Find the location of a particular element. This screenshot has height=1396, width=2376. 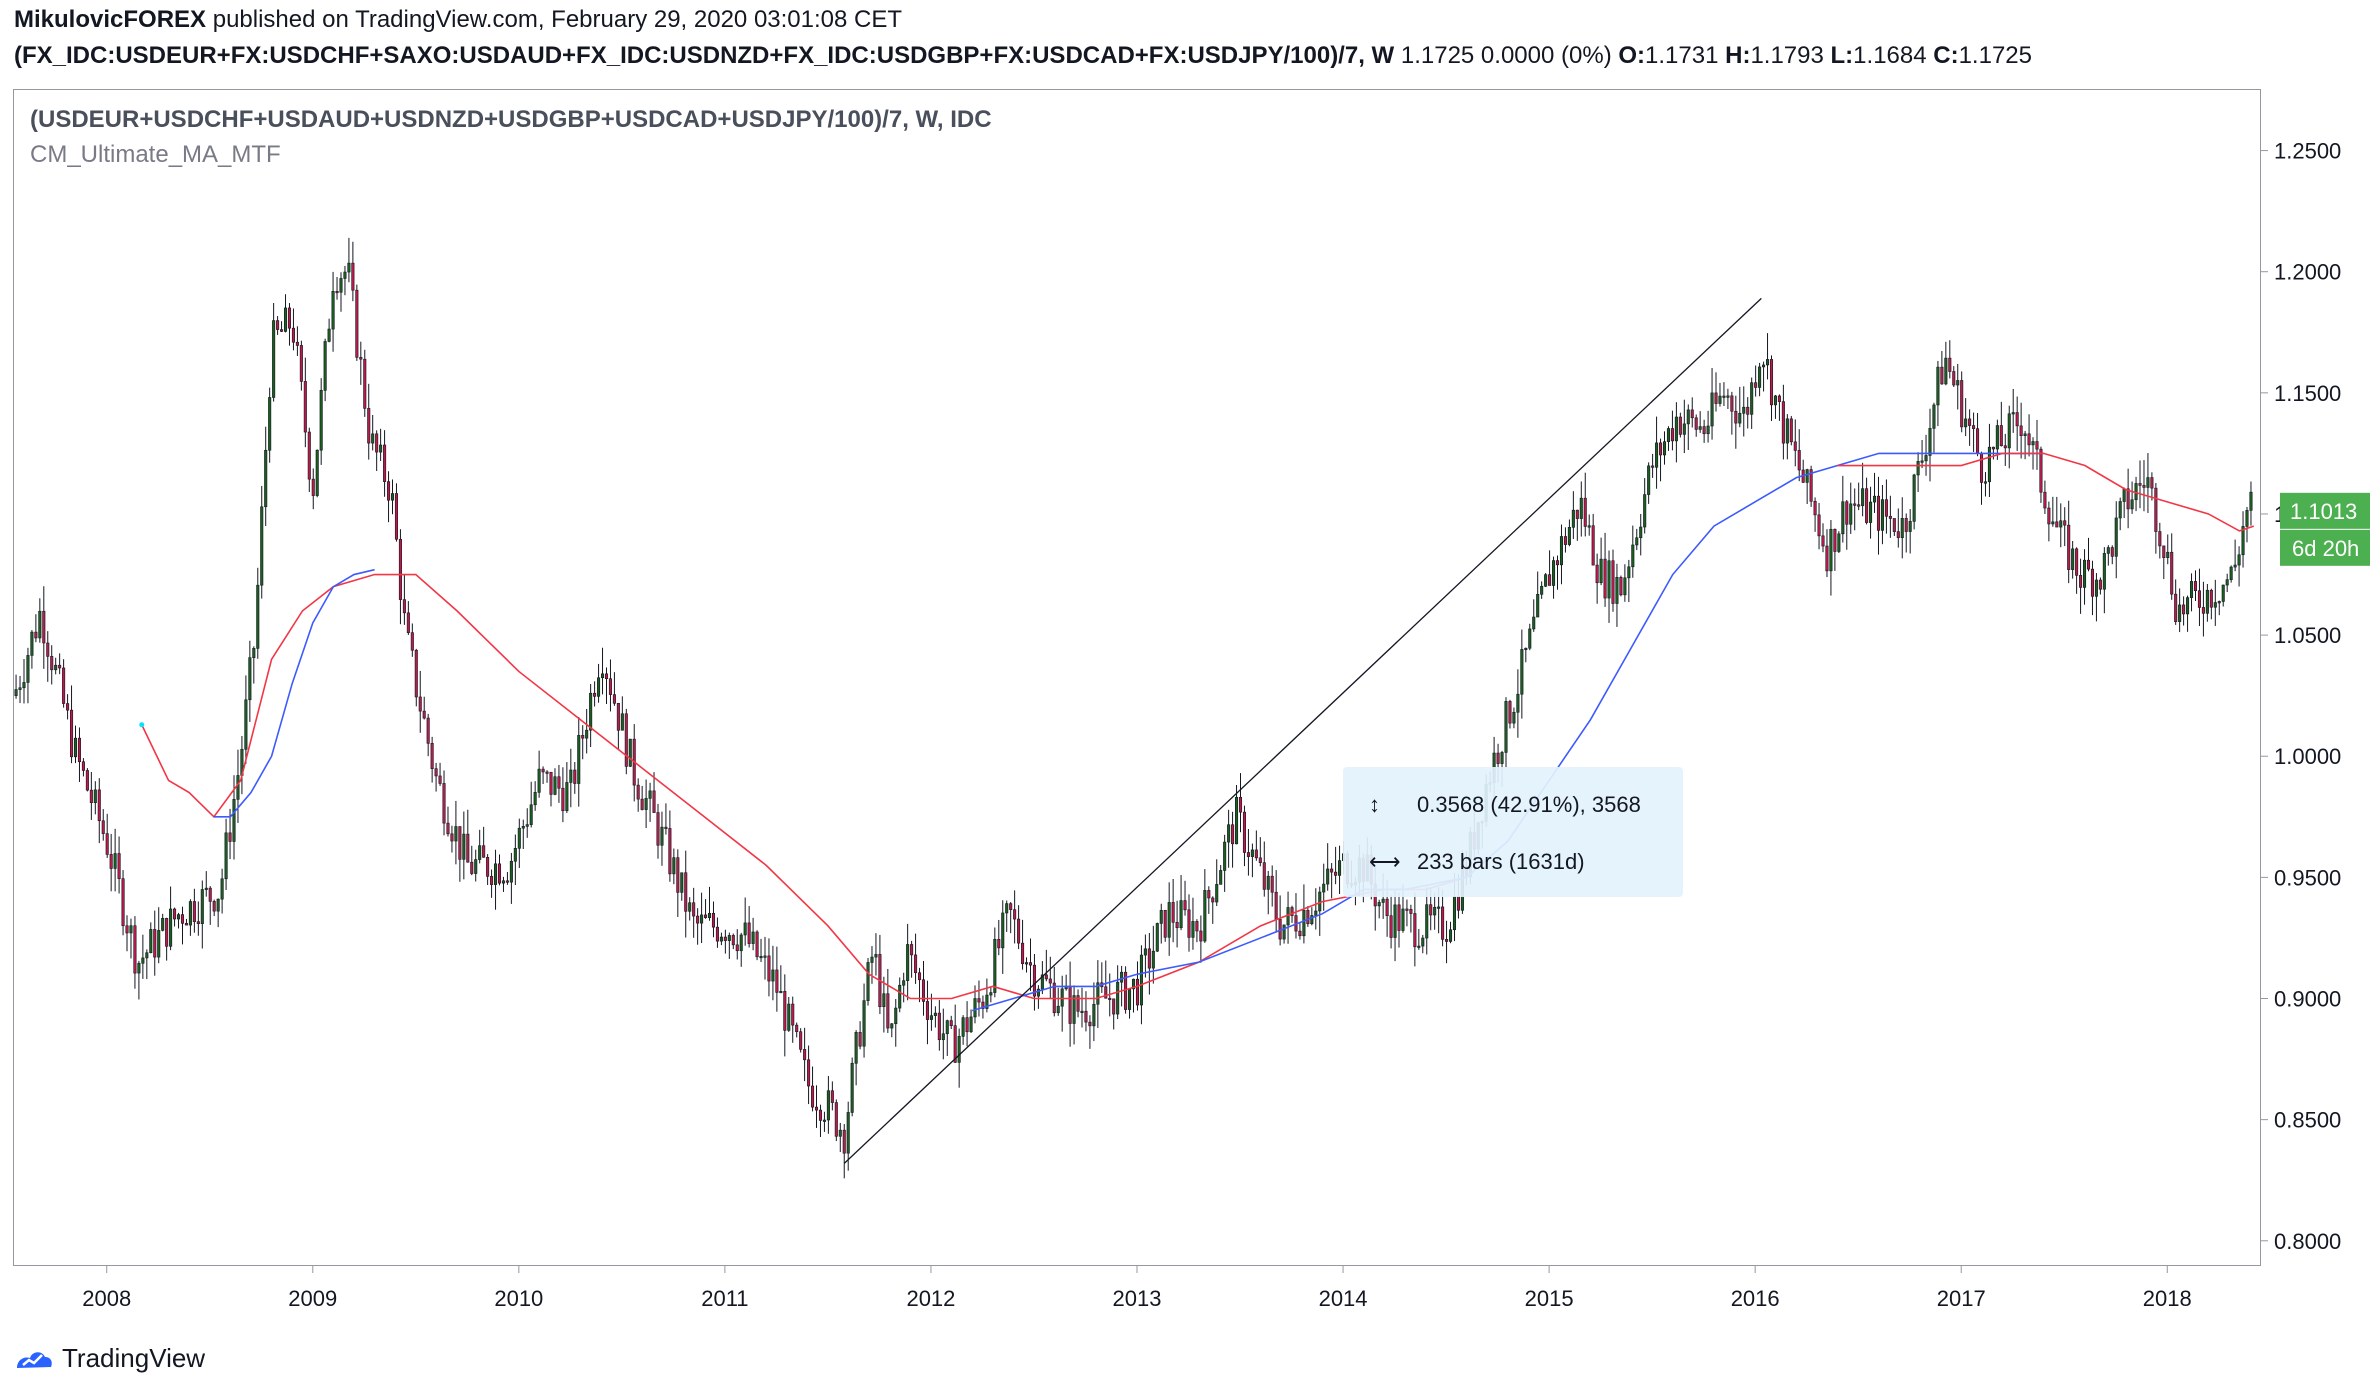

footer-brand: TradingView is located at coordinates (109, 1358).